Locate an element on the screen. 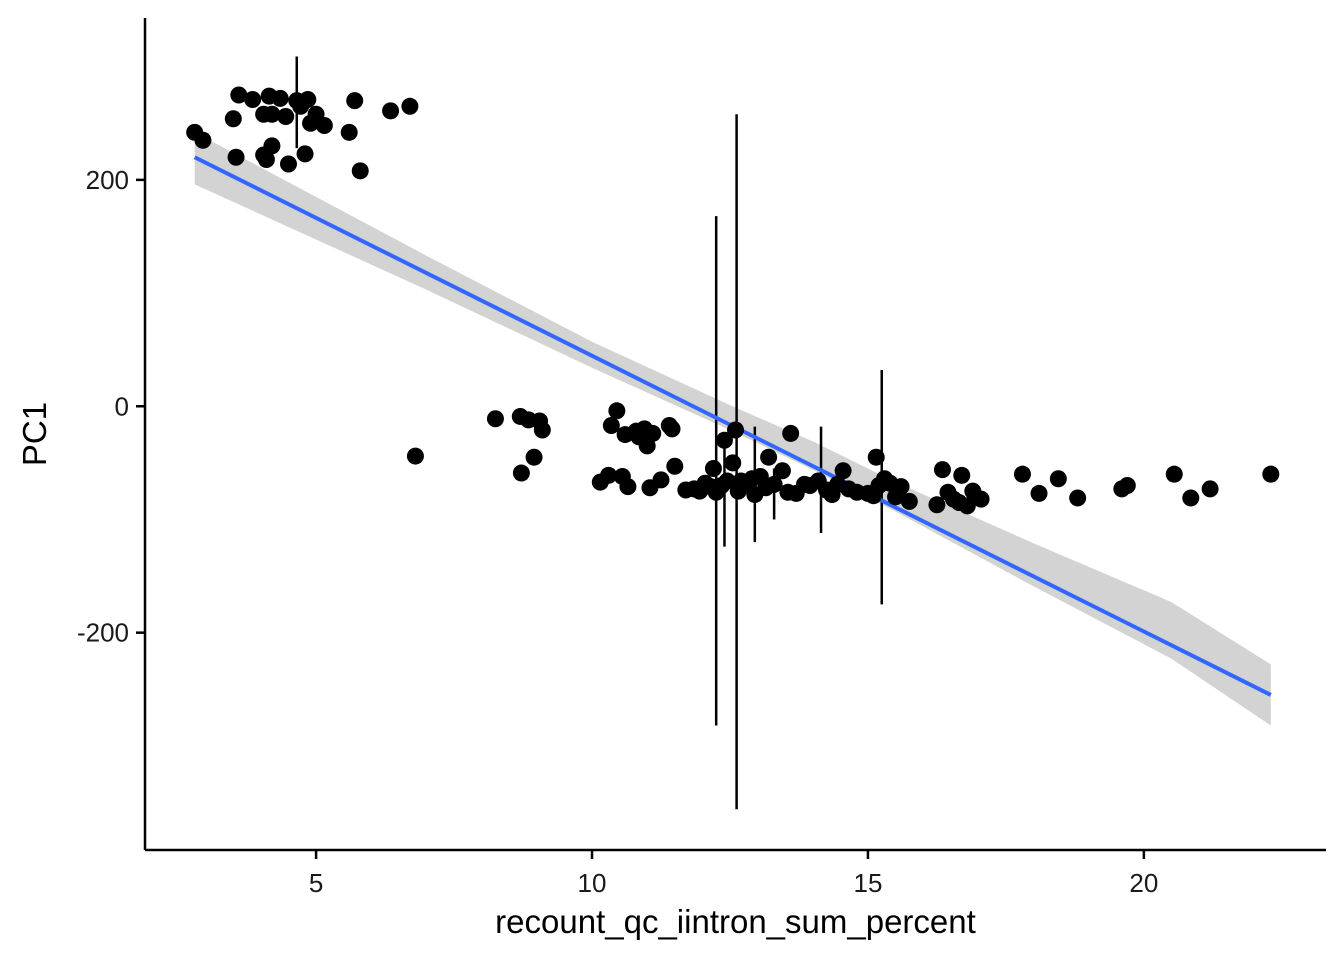 This screenshot has height=960, width=1344. y-tick-label: 200 is located at coordinates (107, 180).